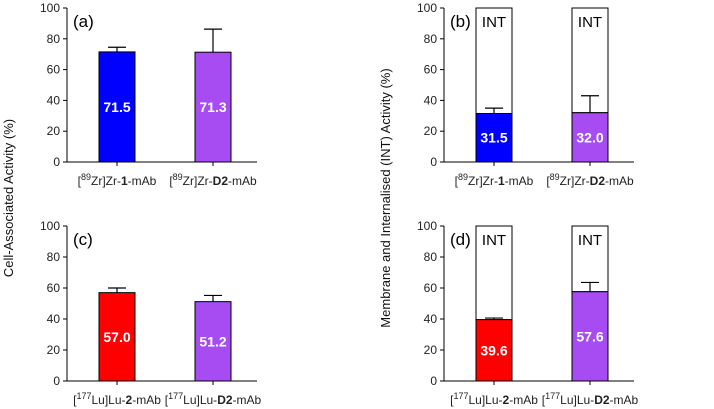 This screenshot has width=714, height=409. What do you see at coordinates (460, 239) in the screenshot?
I see `panel-label: (d)` at bounding box center [460, 239].